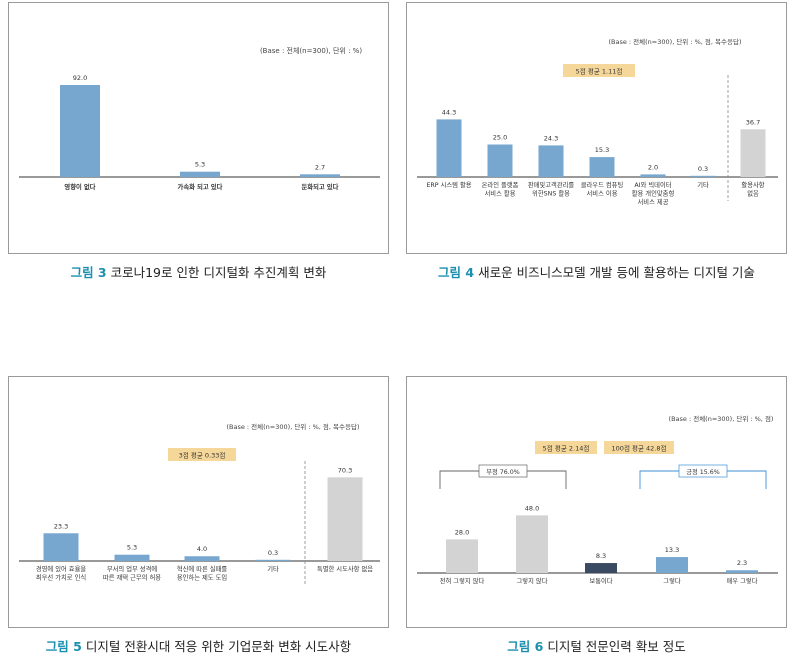 The image size is (795, 657). What do you see at coordinates (500, 138) in the screenshot?
I see `chart-4-value-label-1: 25.0` at bounding box center [500, 138].